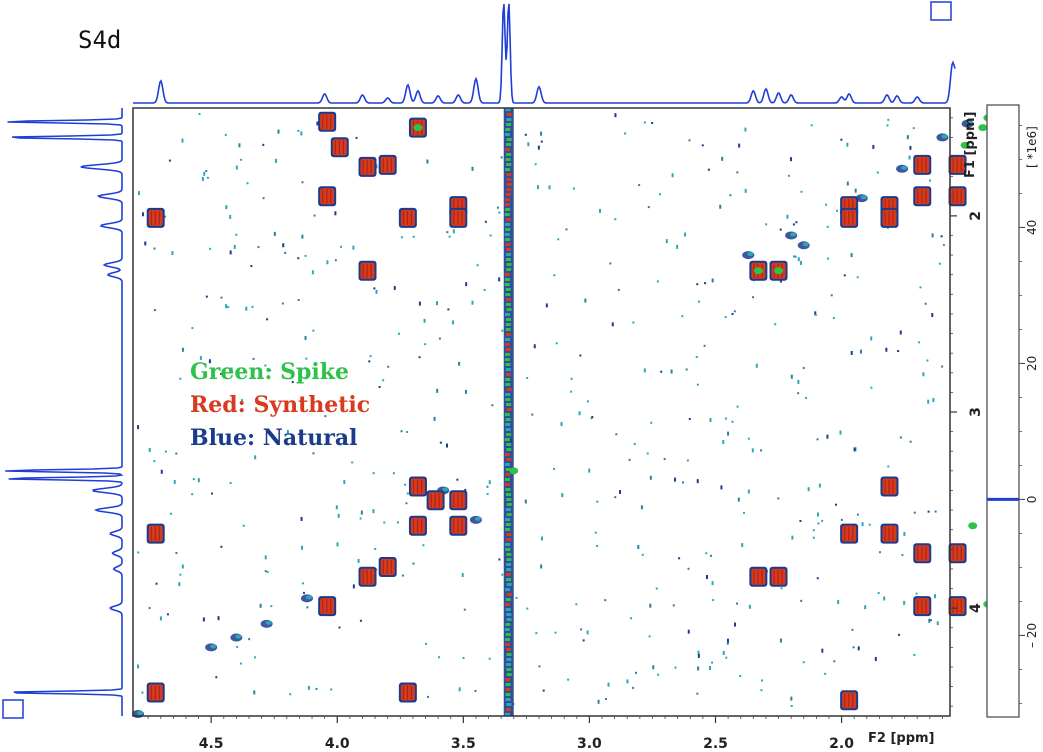  Describe the element at coordinates (514, 471) in the screenshot. I see `spike-peak` at that location.